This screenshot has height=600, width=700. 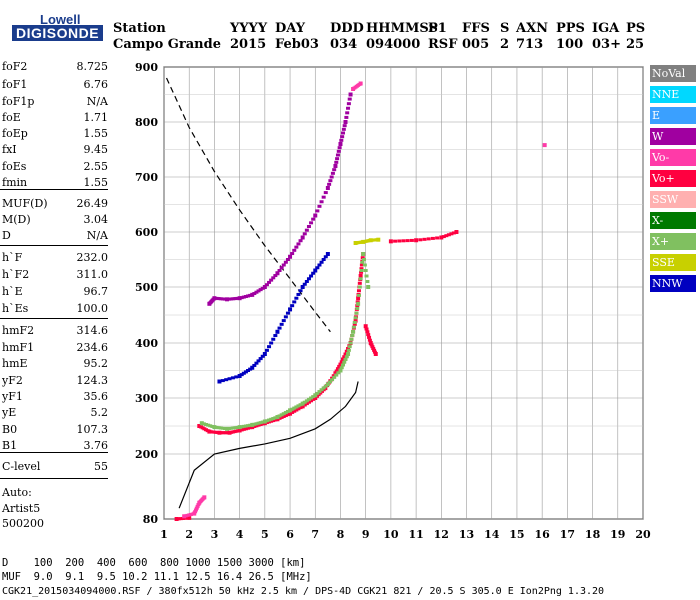 What do you see at coordinates (23, 523) in the screenshot?
I see `auto-code: 500200` at bounding box center [23, 523].